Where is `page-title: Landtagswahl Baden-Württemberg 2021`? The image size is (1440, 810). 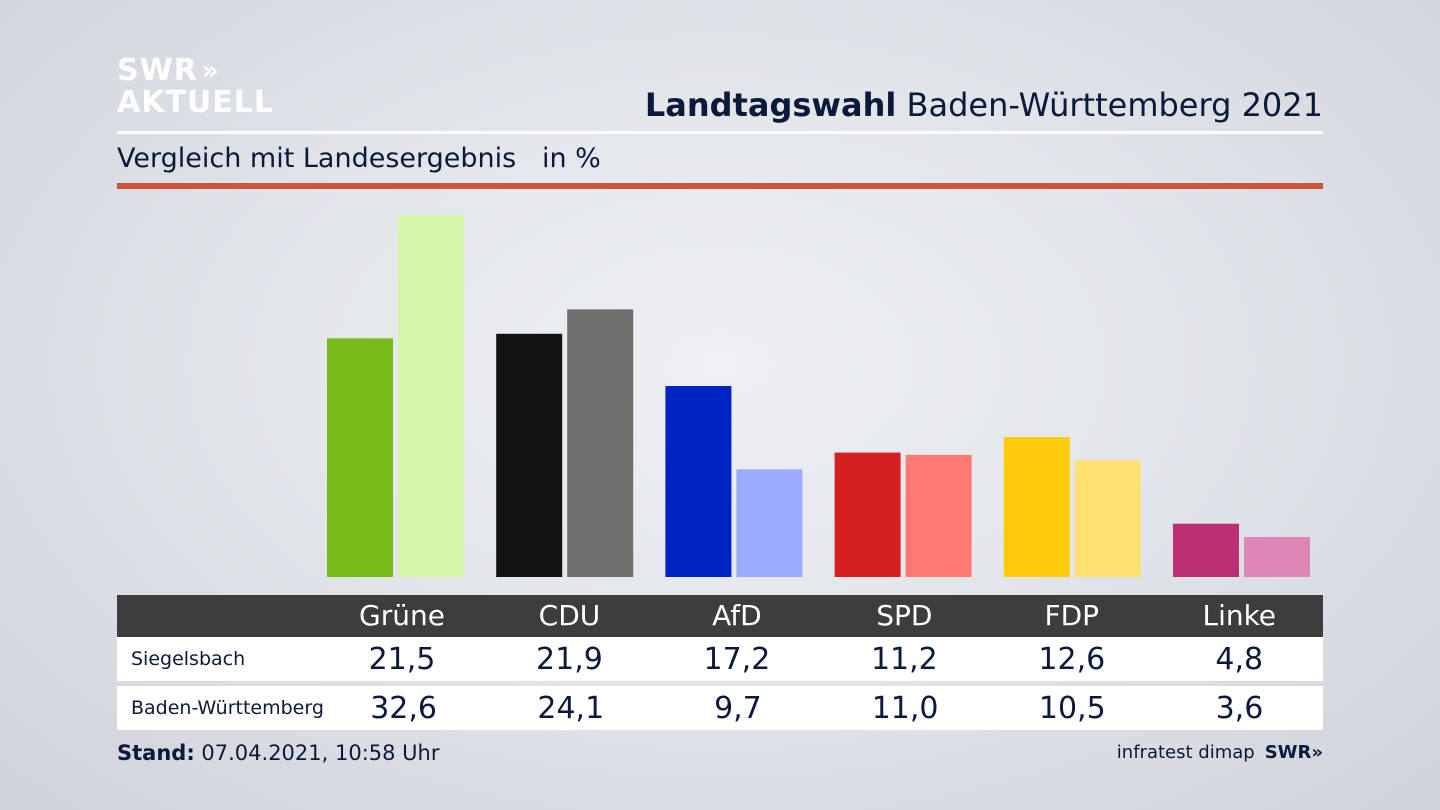 page-title: Landtagswahl Baden-Württemberg 2021 is located at coordinates (984, 105).